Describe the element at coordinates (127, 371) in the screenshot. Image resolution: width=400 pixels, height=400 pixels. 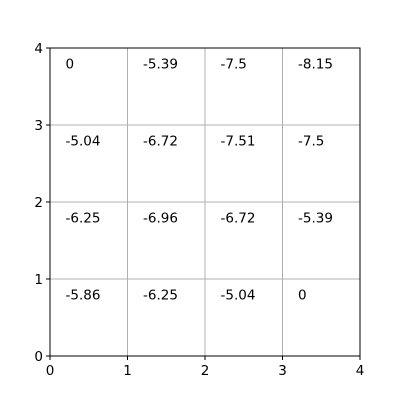
I see `x-tick-label: 1` at that location.